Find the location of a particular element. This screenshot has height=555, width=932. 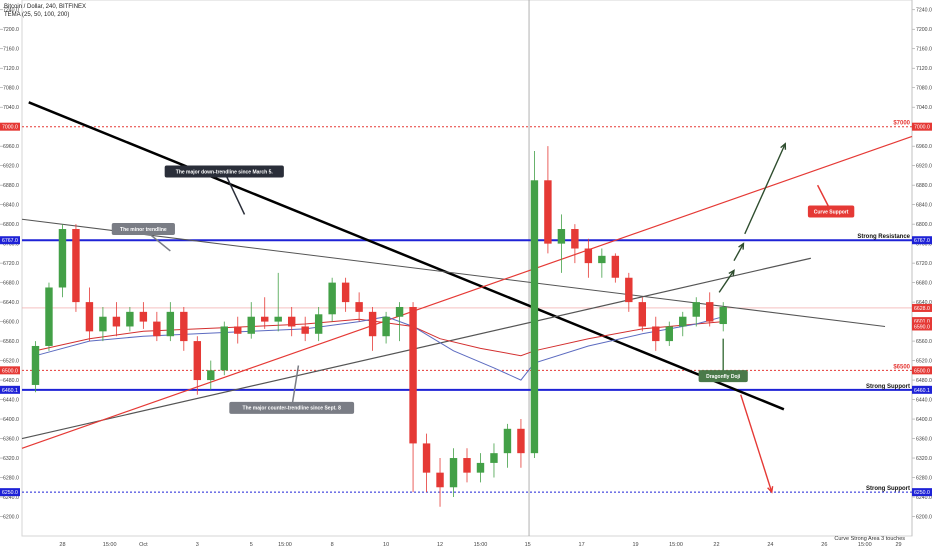

left-tick-label: 6400.0 is located at coordinates (11, 420).